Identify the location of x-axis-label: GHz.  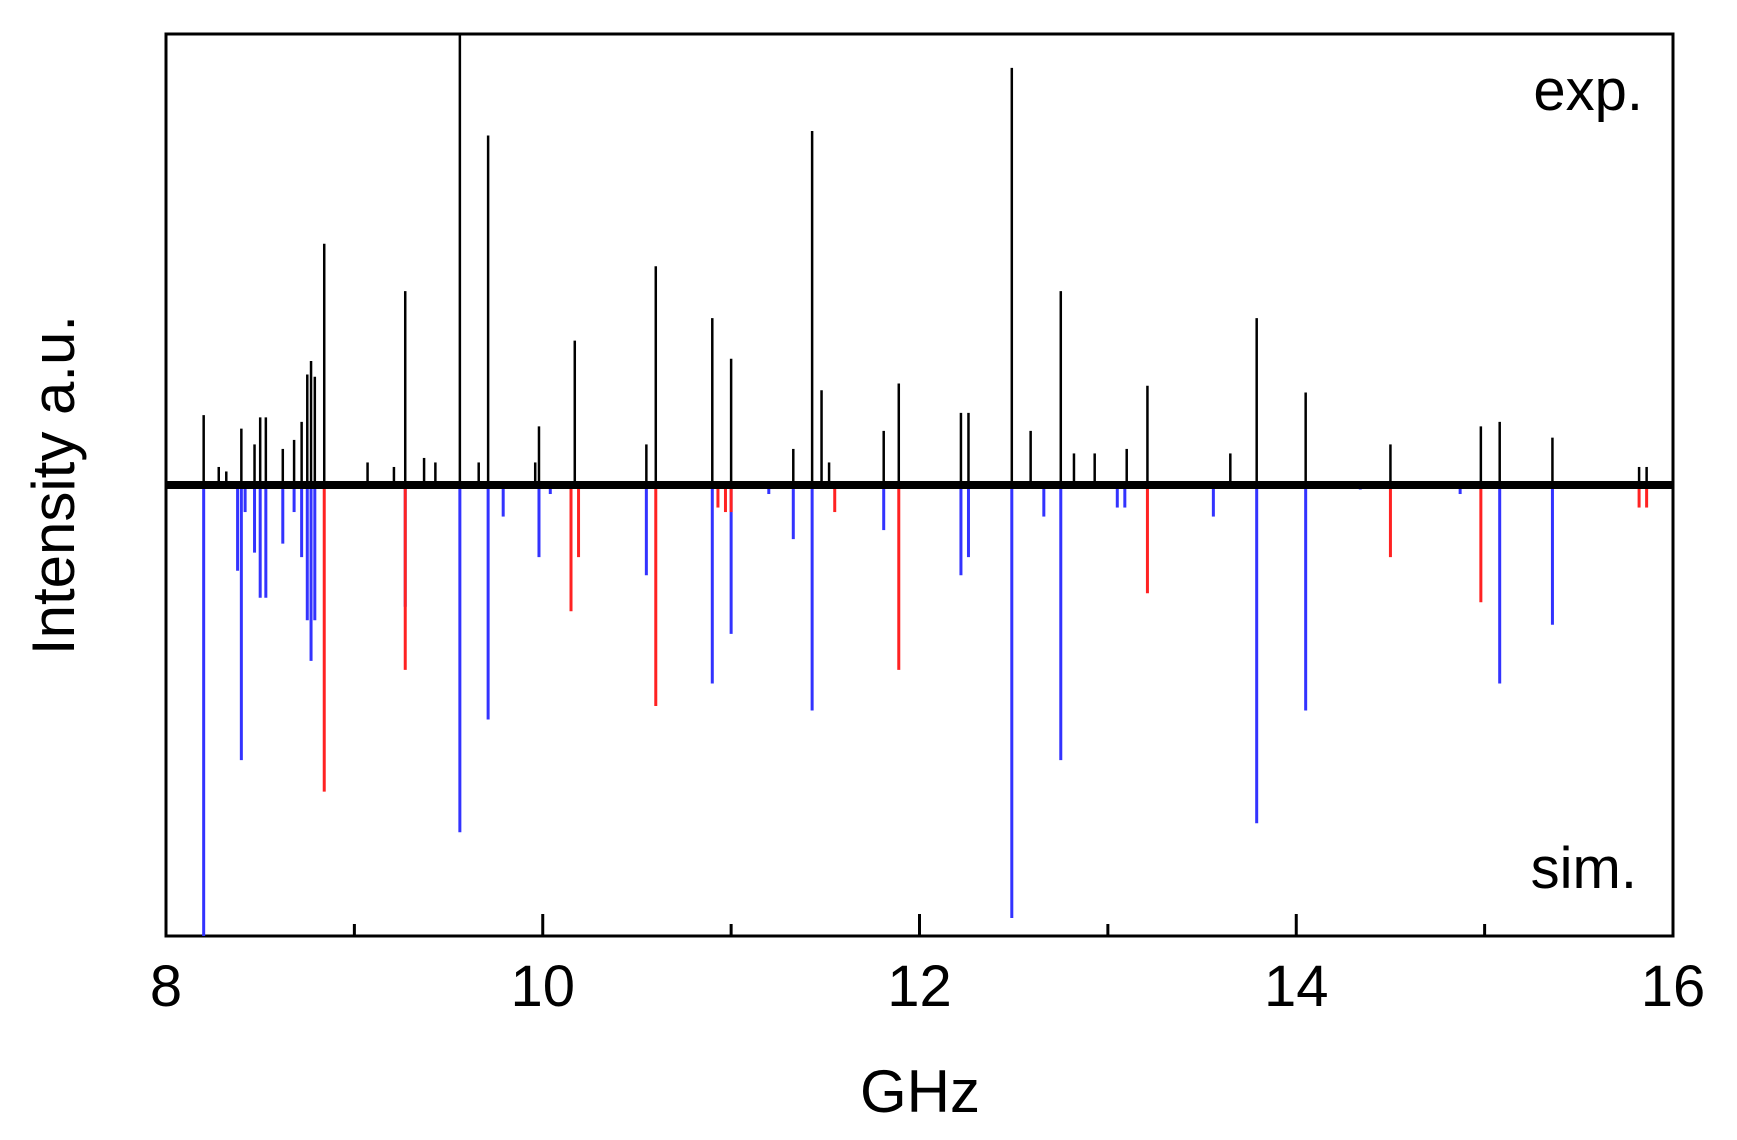
(920, 1091).